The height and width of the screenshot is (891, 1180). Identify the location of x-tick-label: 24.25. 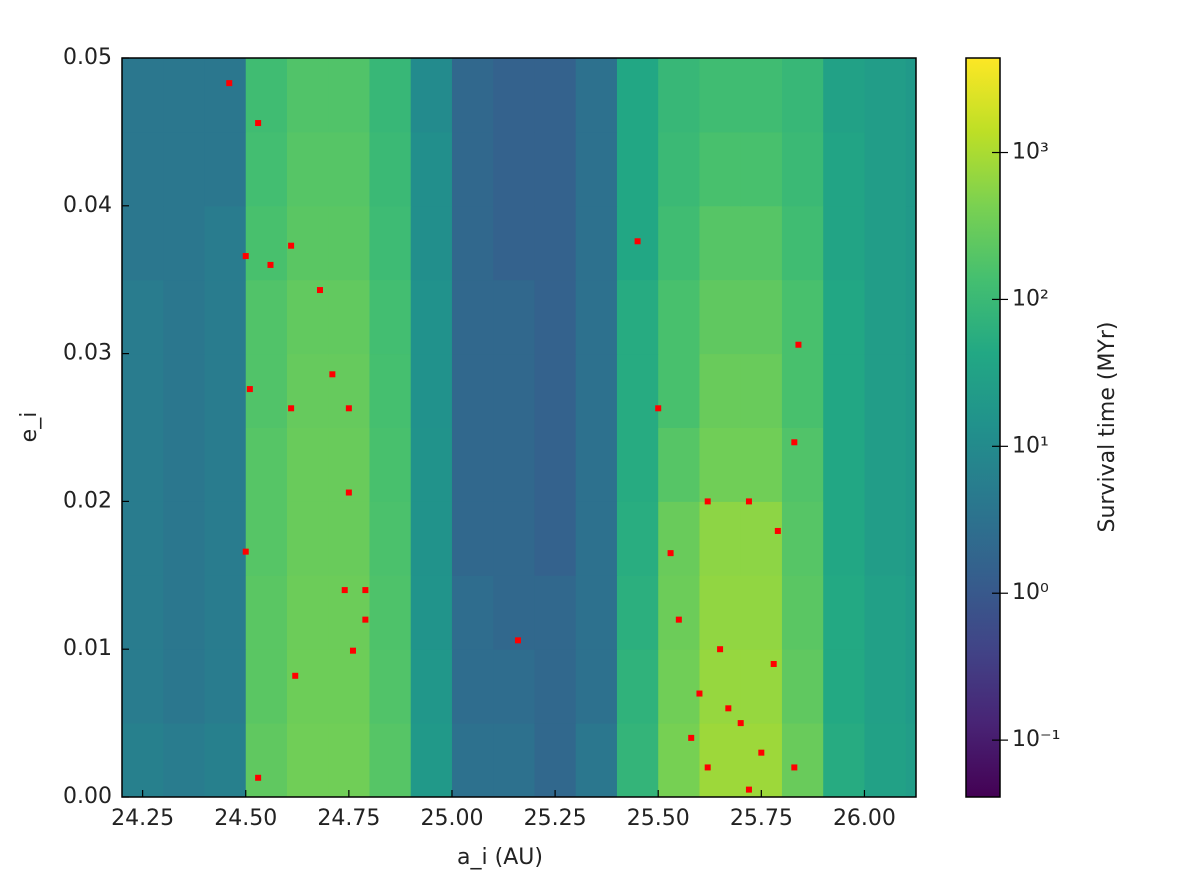
(142, 818).